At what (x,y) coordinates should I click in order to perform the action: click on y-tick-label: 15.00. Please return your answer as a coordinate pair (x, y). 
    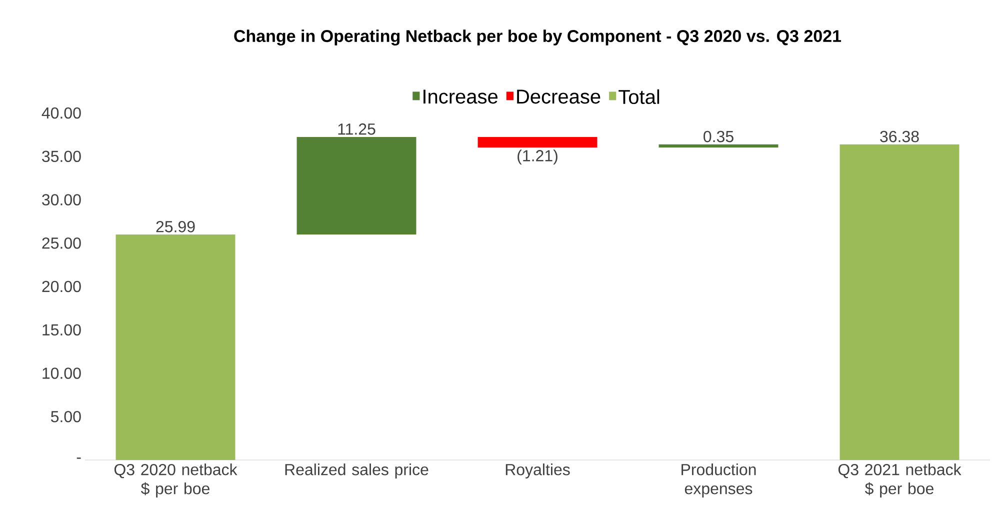
    Looking at the image, I should click on (61, 330).